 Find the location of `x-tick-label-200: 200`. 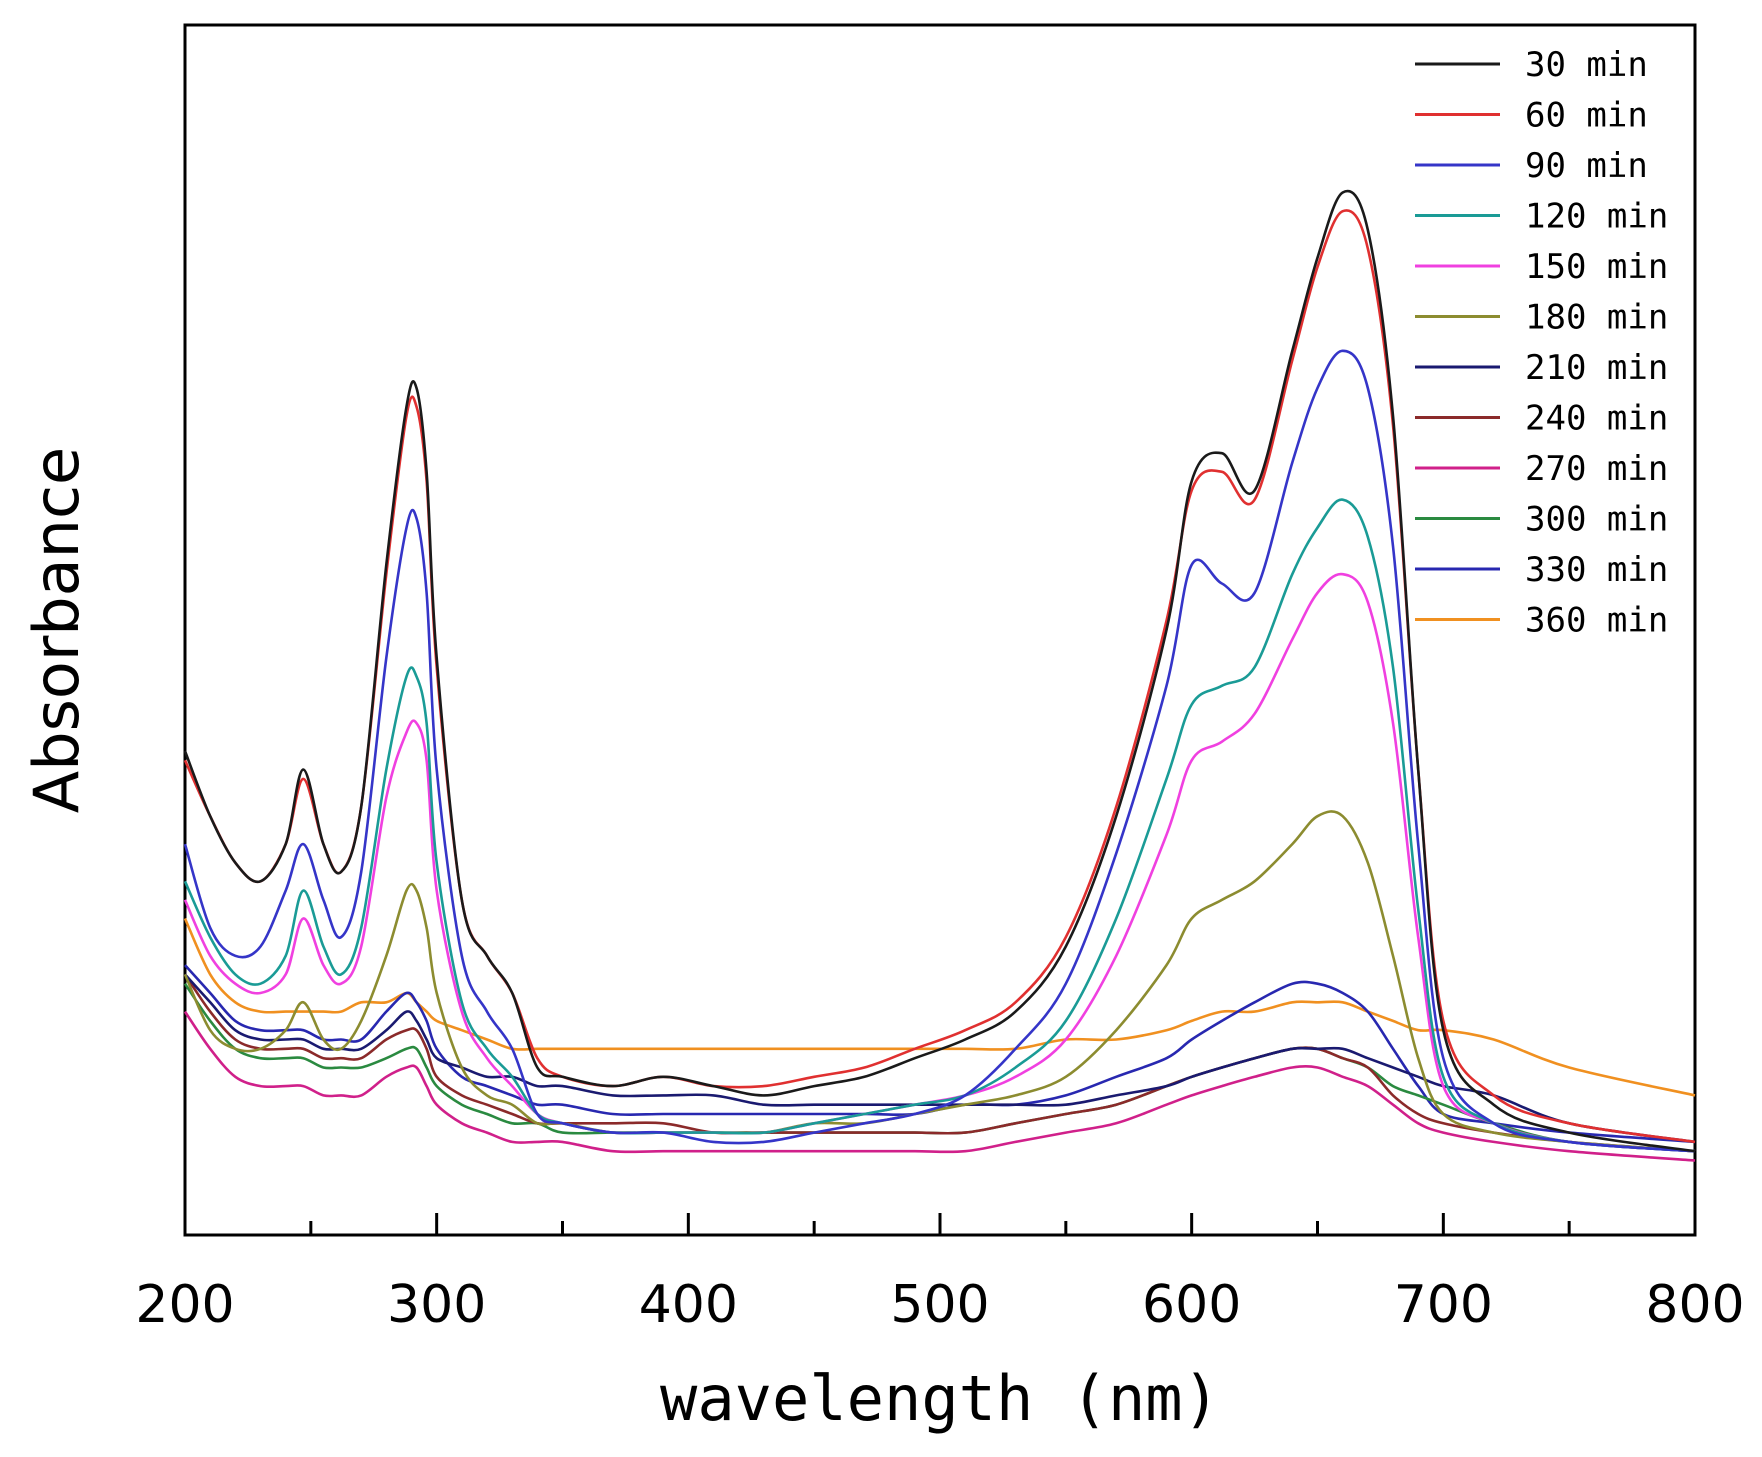

x-tick-label-200: 200 is located at coordinates (184, 1305).